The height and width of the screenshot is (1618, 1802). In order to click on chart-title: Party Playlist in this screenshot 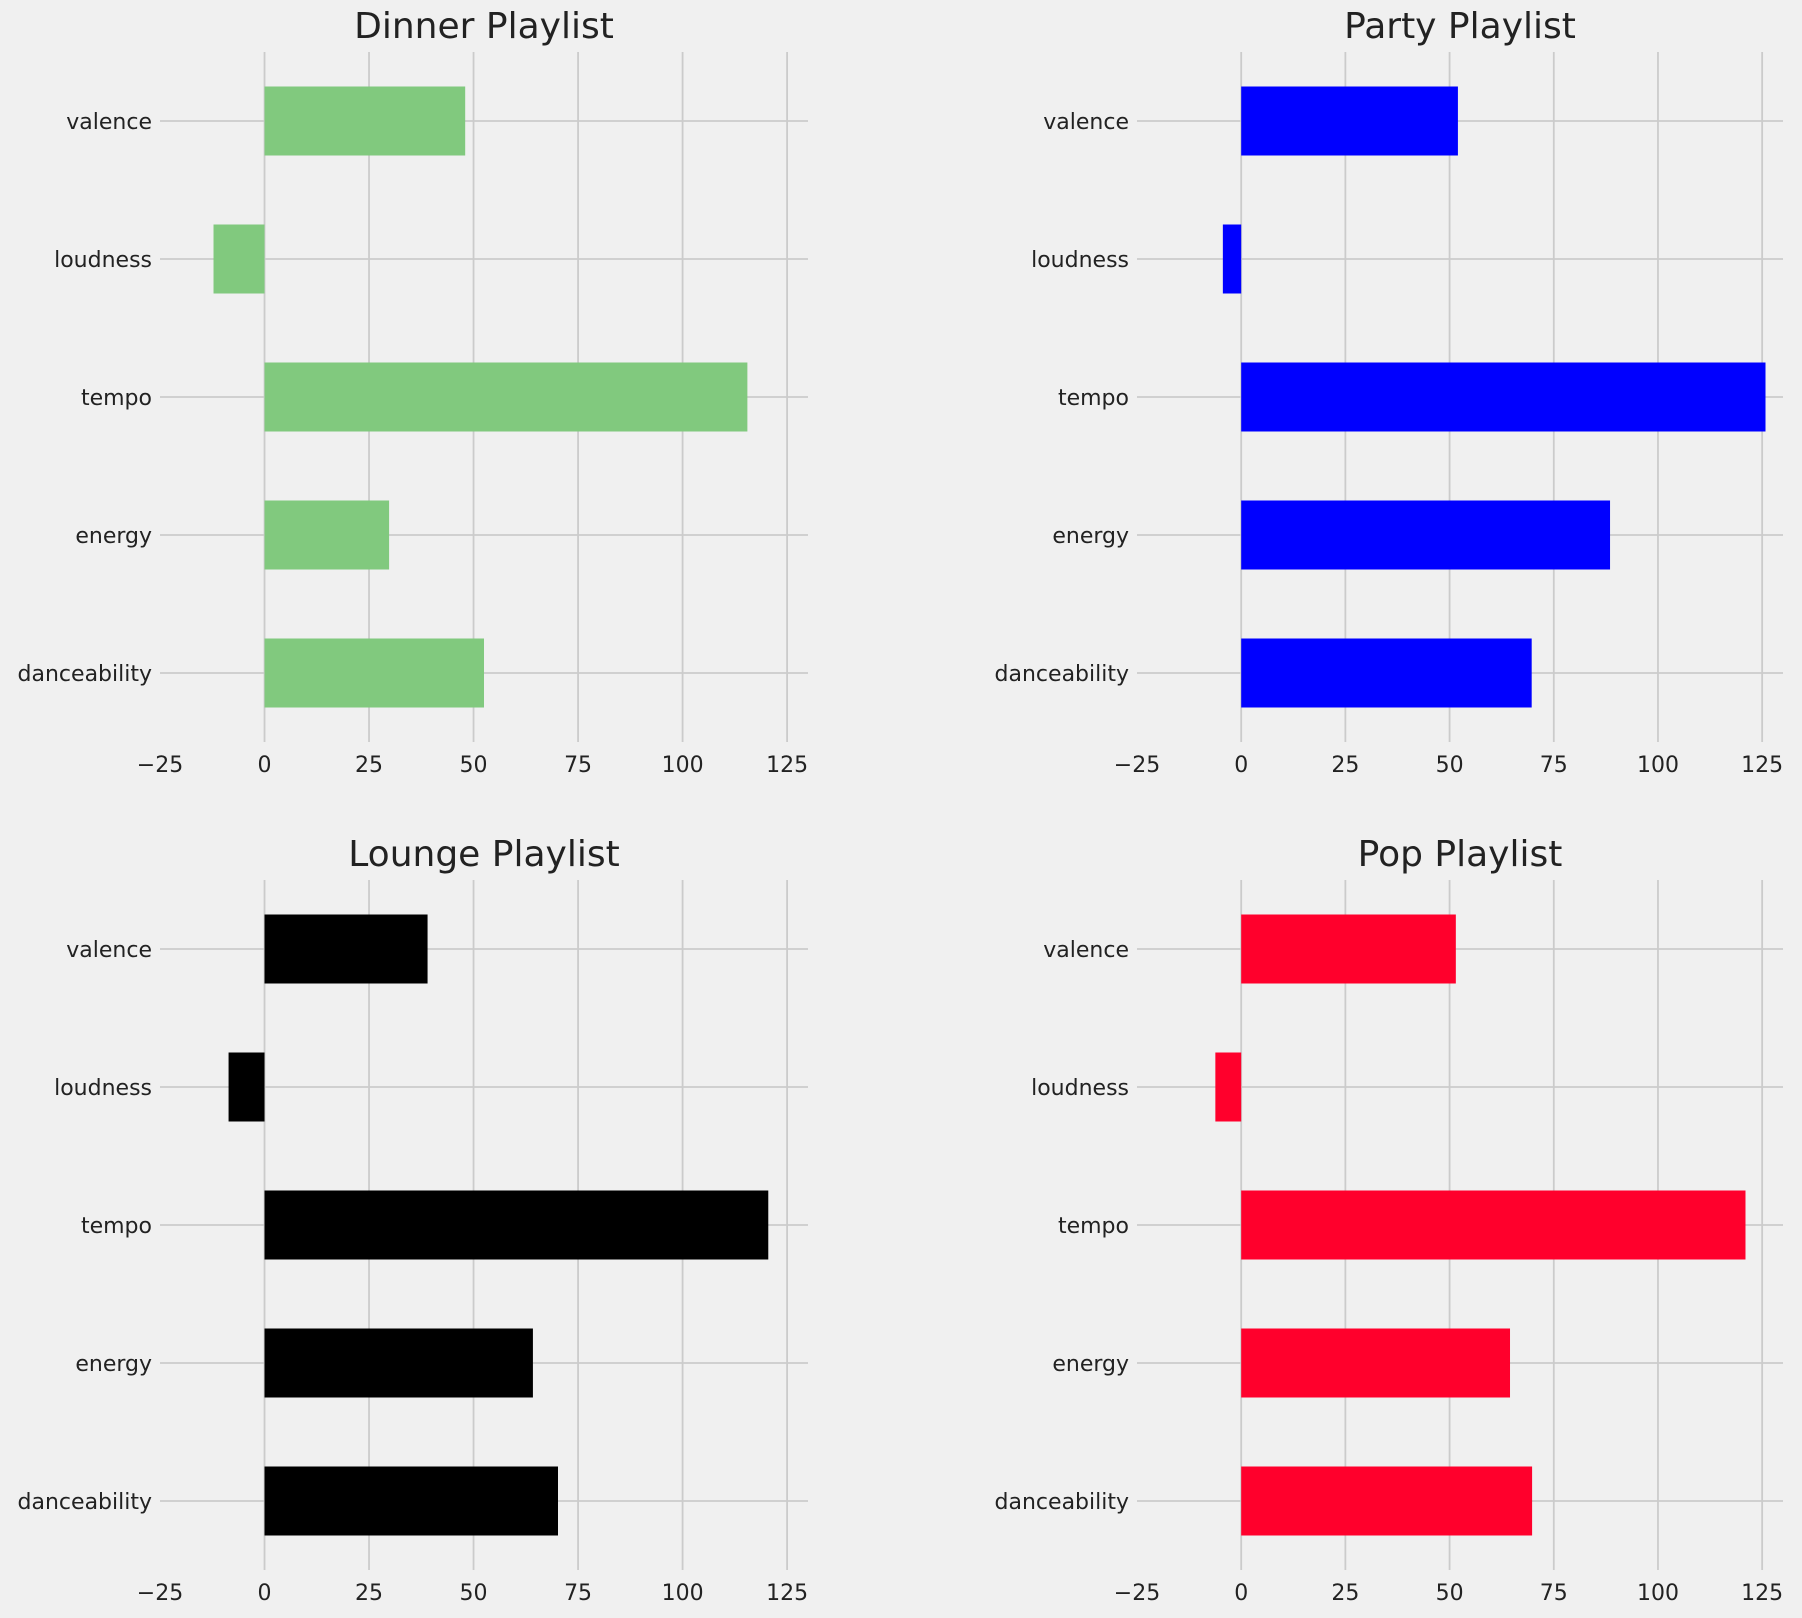, I will do `click(1460, 26)`.